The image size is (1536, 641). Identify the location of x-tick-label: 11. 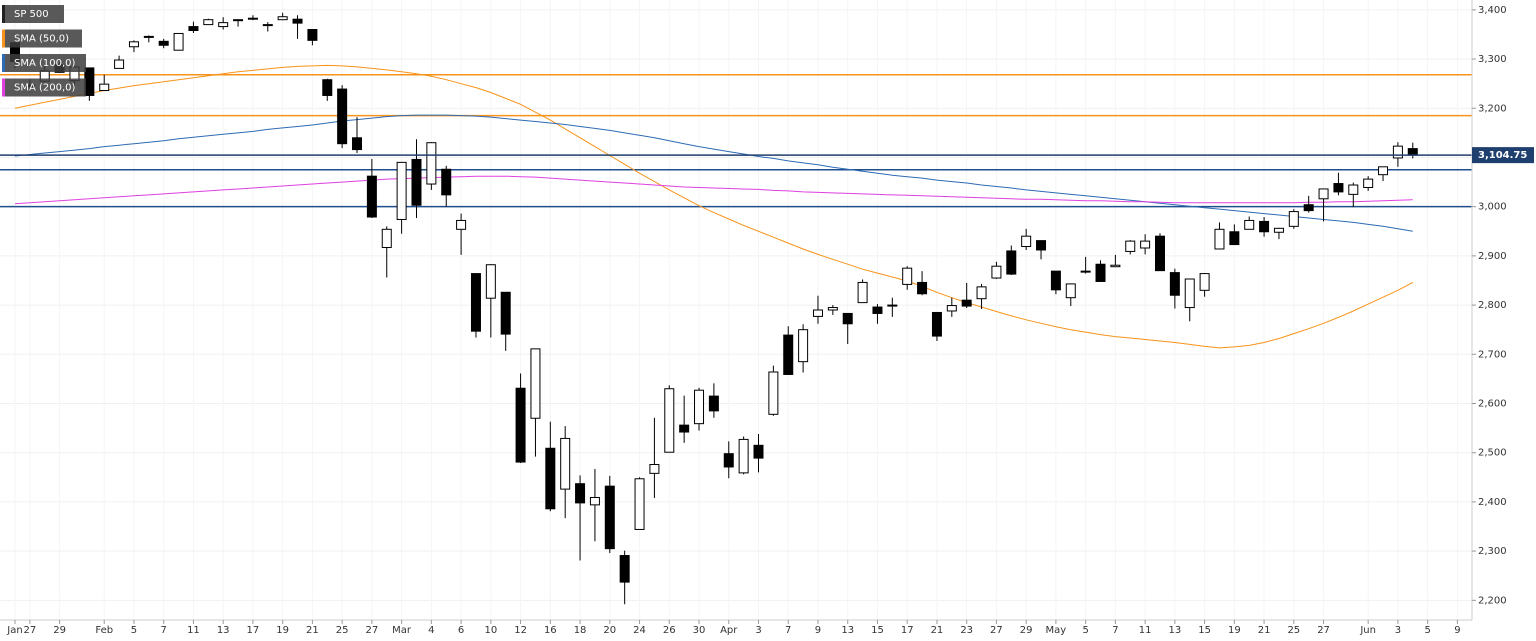
(1145, 630).